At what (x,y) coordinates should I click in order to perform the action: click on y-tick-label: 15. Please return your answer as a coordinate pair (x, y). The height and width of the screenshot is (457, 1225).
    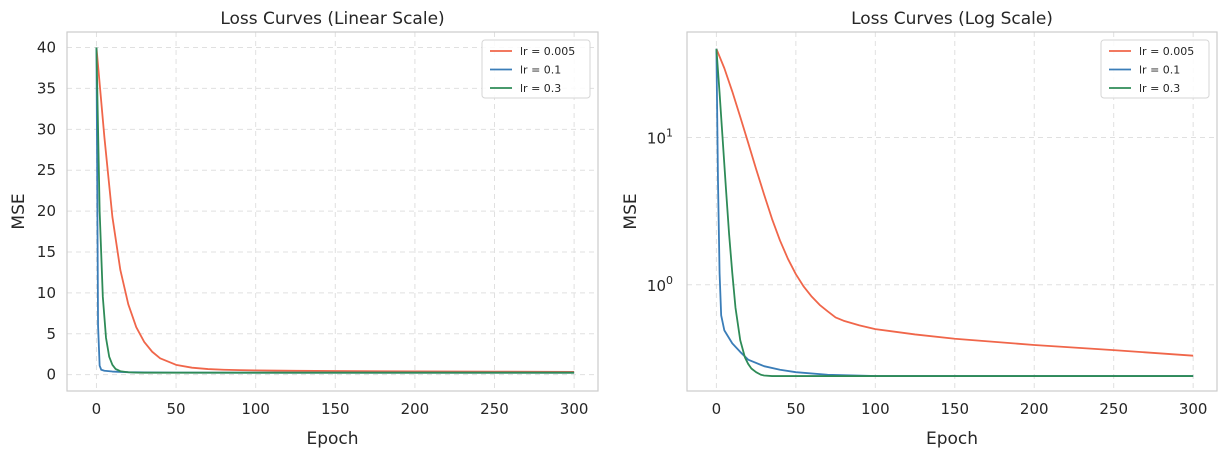
    Looking at the image, I should click on (46, 252).